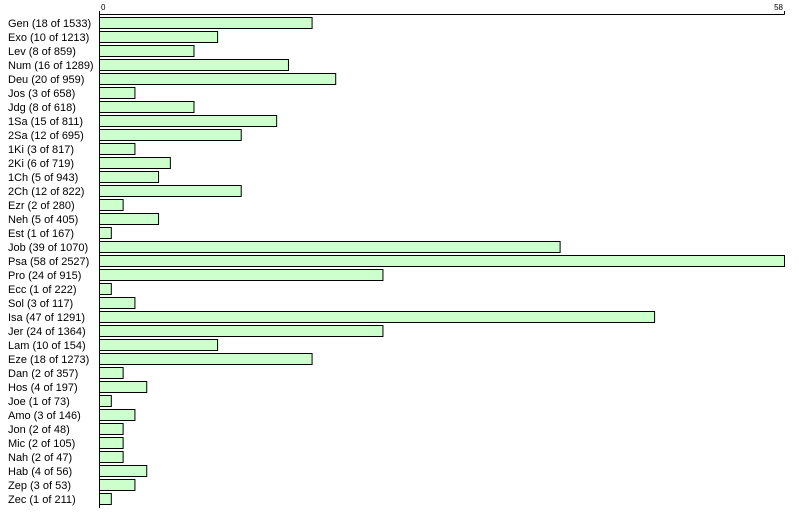 The width and height of the screenshot is (799, 512). Describe the element at coordinates (46, 318) in the screenshot. I see `category-label-isa: Isa (47 of 1291)` at that location.